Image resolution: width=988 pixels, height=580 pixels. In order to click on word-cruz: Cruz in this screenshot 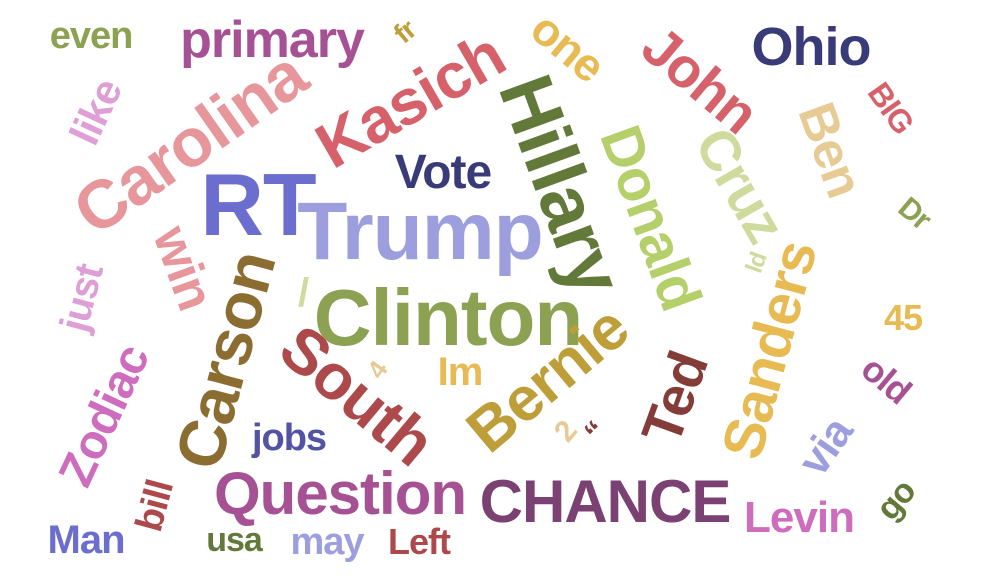, I will do `click(740, 184)`.